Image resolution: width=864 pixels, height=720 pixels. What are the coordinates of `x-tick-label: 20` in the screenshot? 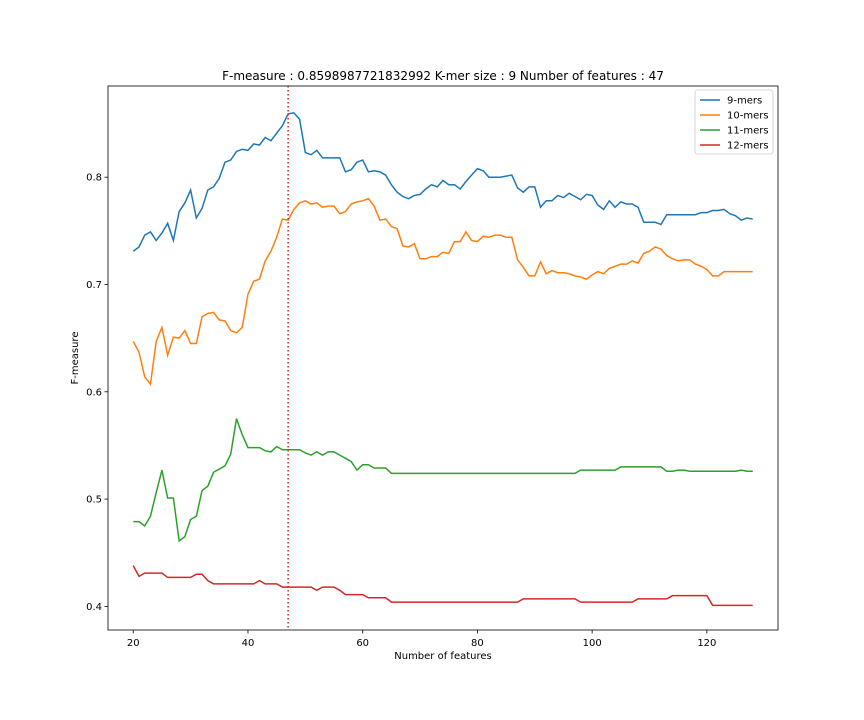 It's located at (133, 643).